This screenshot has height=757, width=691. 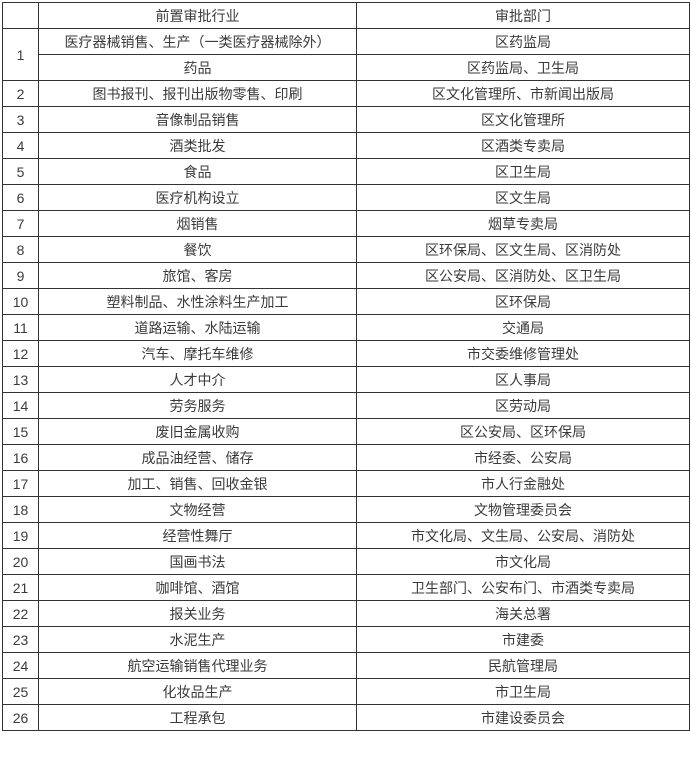 What do you see at coordinates (523, 145) in the screenshot?
I see `department-cell: 区酒类专卖局` at bounding box center [523, 145].